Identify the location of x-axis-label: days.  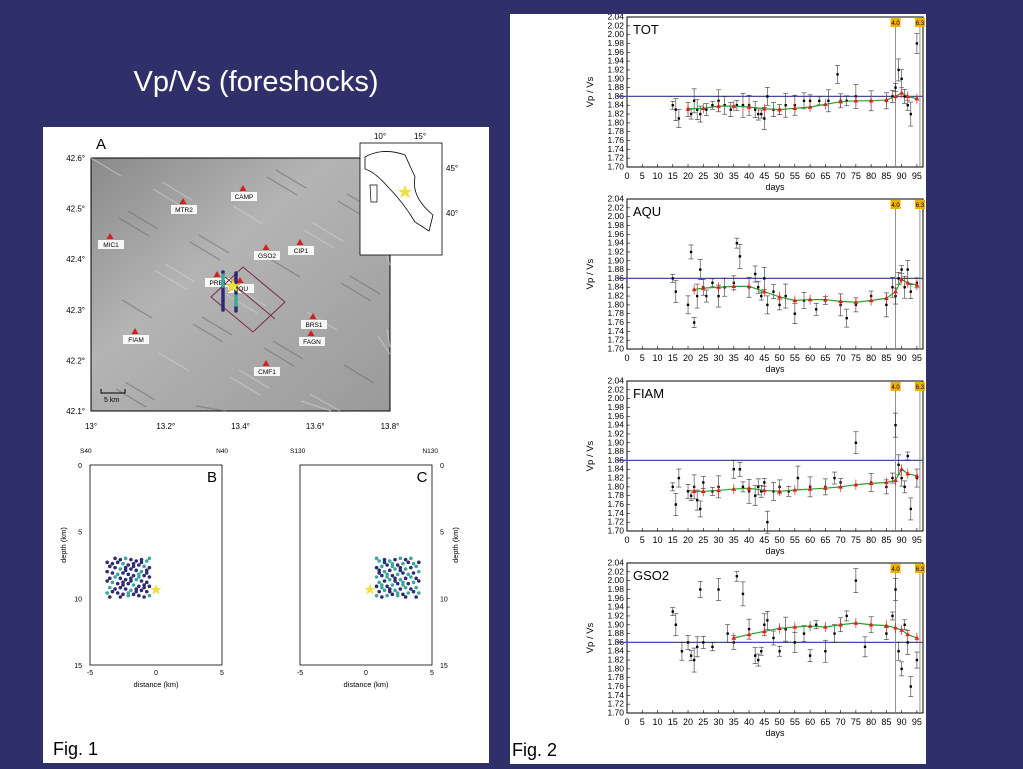
(775, 733).